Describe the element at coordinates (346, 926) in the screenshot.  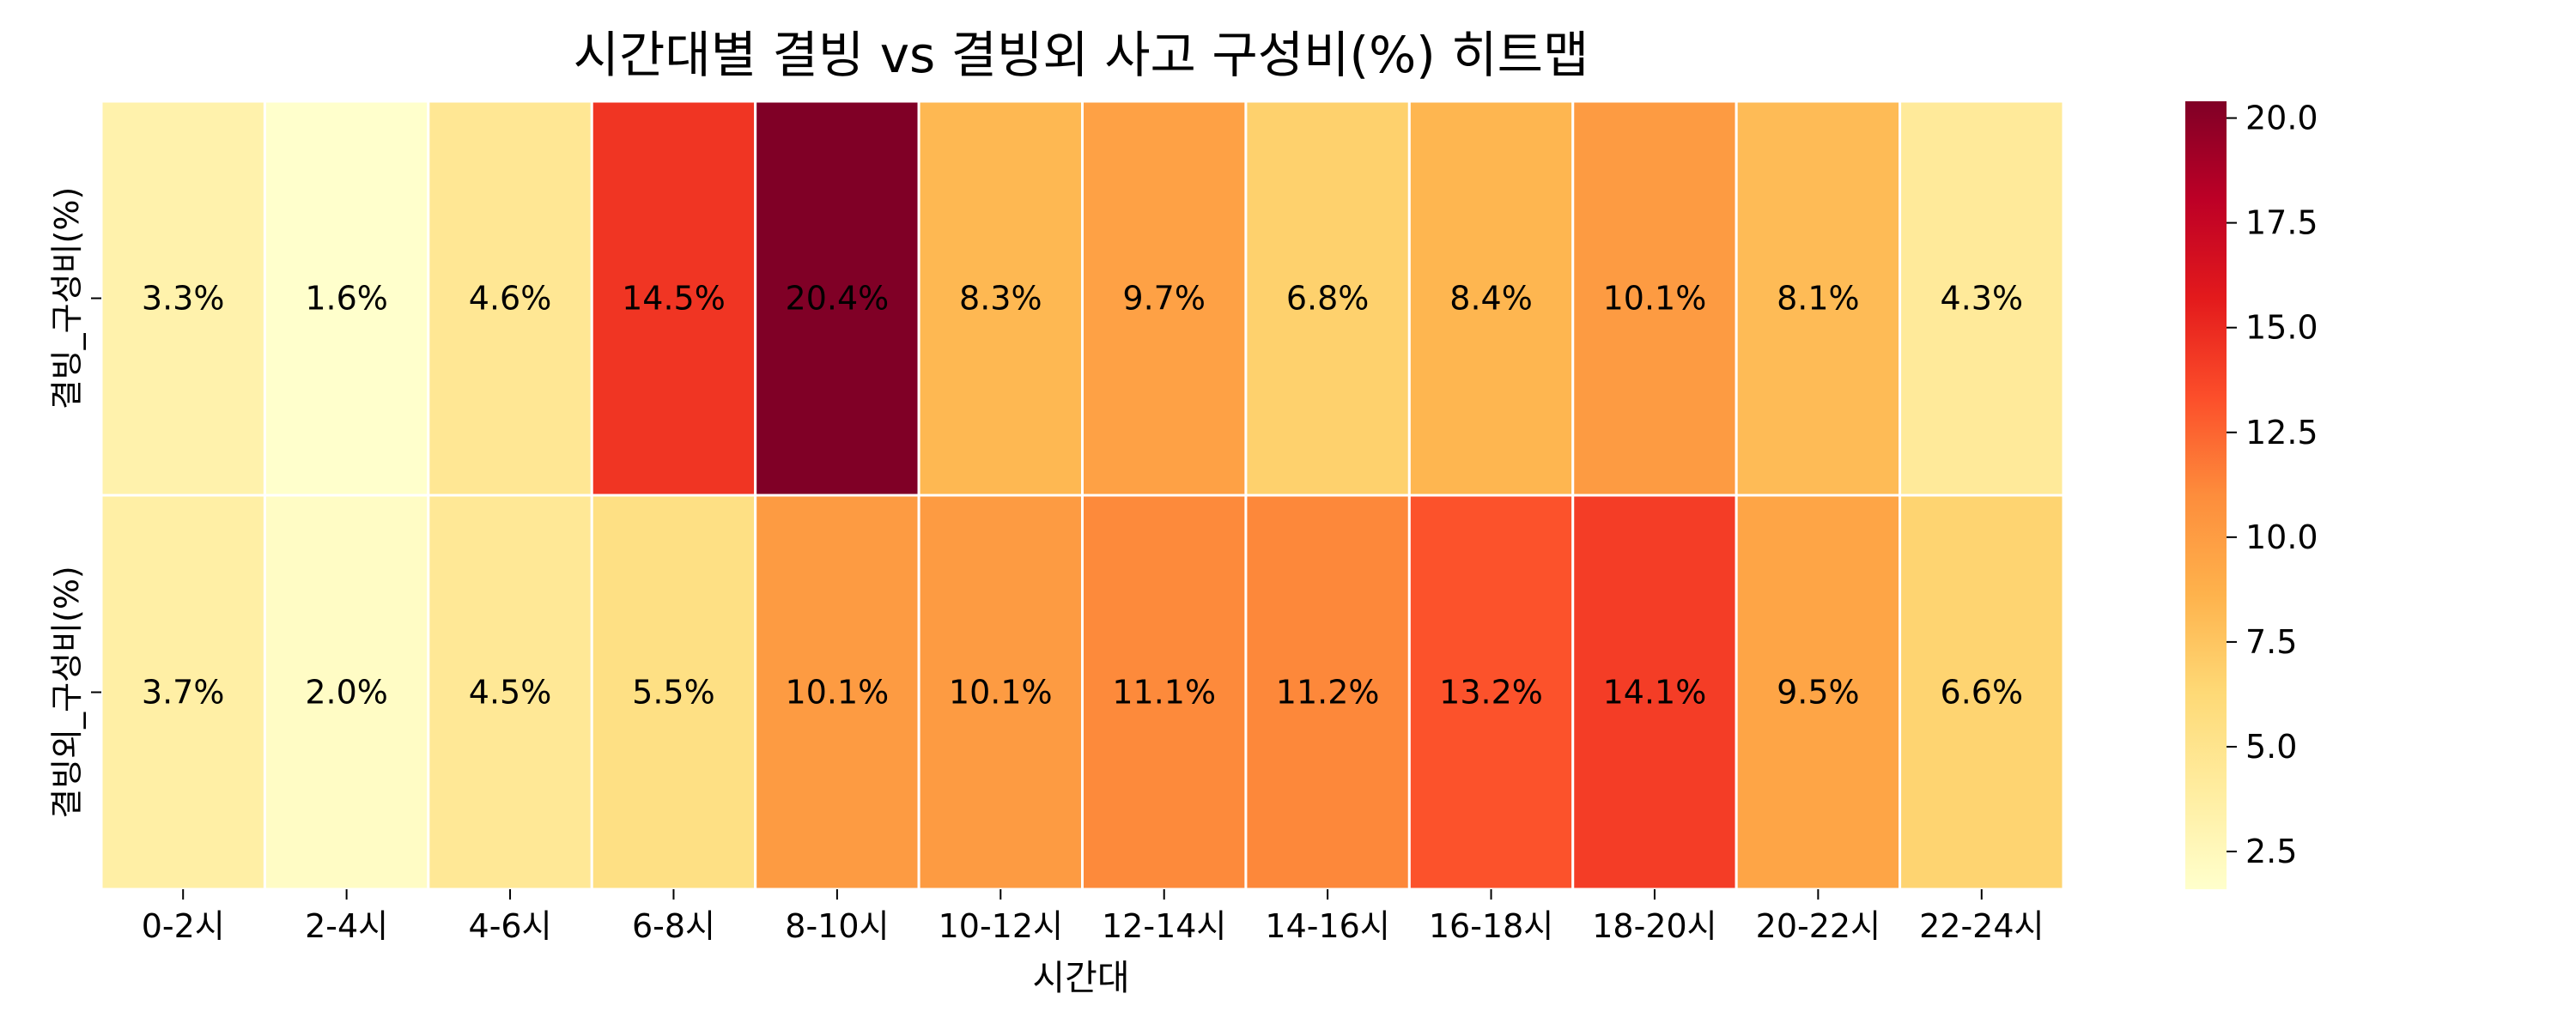
I see `x-tick-label: 2-4시` at that location.